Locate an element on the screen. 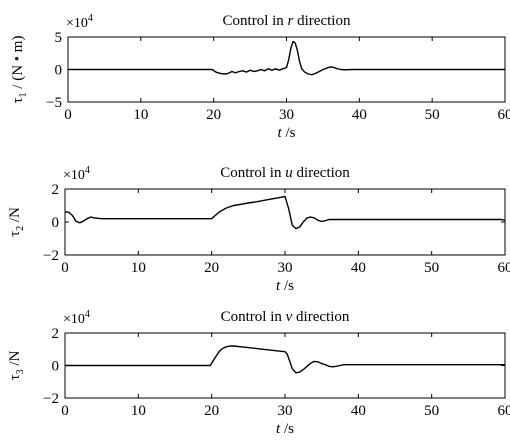 This screenshot has width=510, height=443. chart-title: Control in r direction is located at coordinates (287, 21).